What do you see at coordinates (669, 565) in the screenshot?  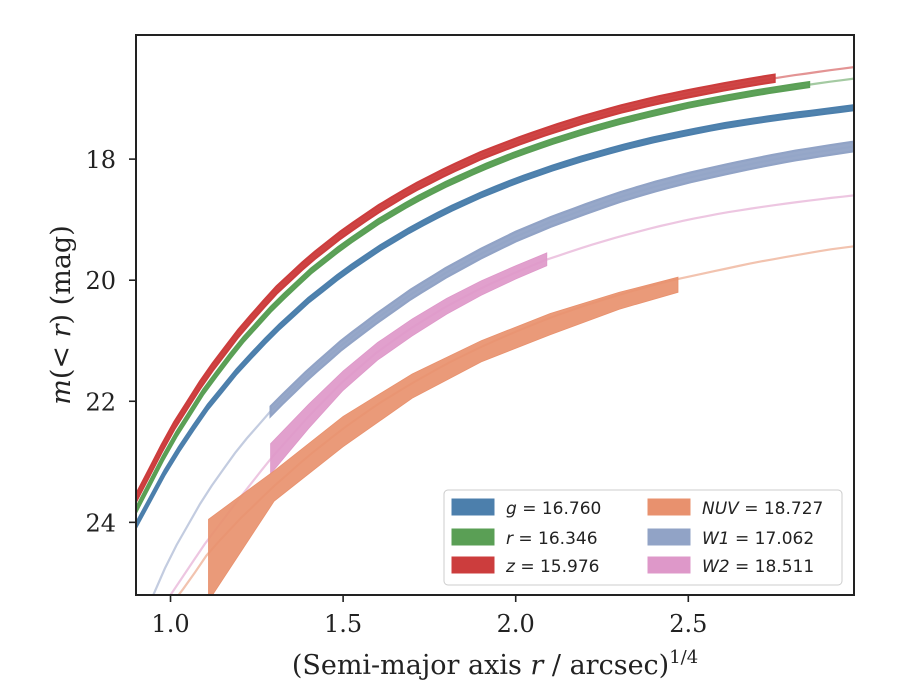 I see `legend-swatch-w2` at bounding box center [669, 565].